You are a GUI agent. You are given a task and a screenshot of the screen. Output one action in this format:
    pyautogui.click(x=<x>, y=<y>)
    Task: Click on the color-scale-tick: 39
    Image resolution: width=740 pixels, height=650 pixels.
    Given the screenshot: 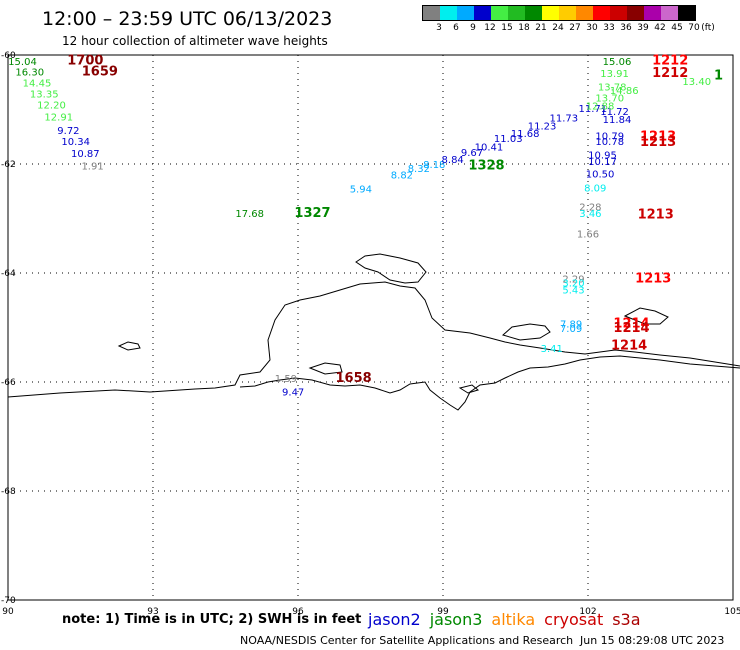 What is the action you would take?
    pyautogui.click(x=643, y=28)
    